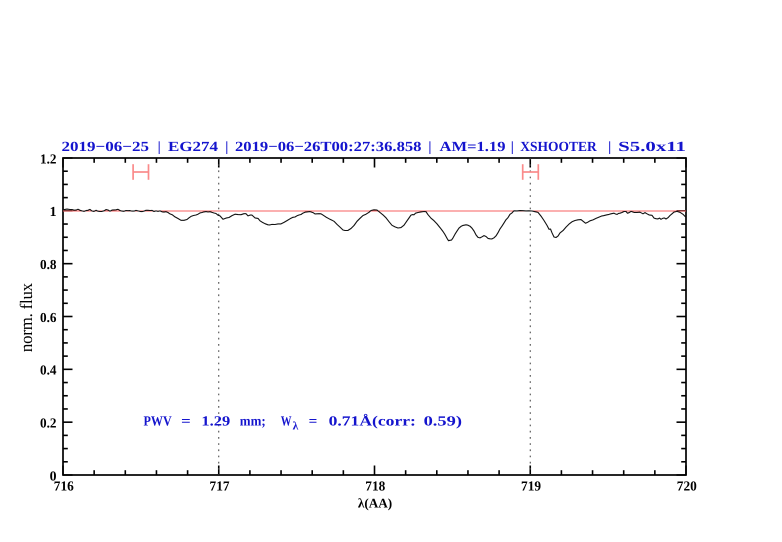 Image resolution: width=782 pixels, height=542 pixels. Describe the element at coordinates (64, 486) in the screenshot. I see `svg-text: 716` at that location.